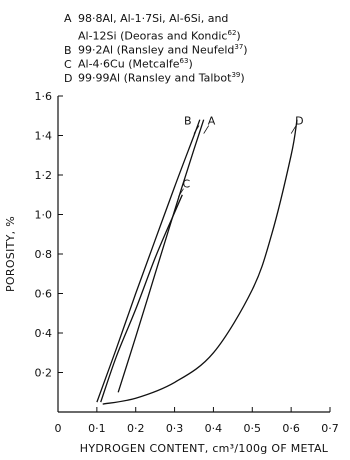 This screenshot has height=460, width=350. What do you see at coordinates (232, 33) in the screenshot?
I see `legend-reference: 62` at bounding box center [232, 33].